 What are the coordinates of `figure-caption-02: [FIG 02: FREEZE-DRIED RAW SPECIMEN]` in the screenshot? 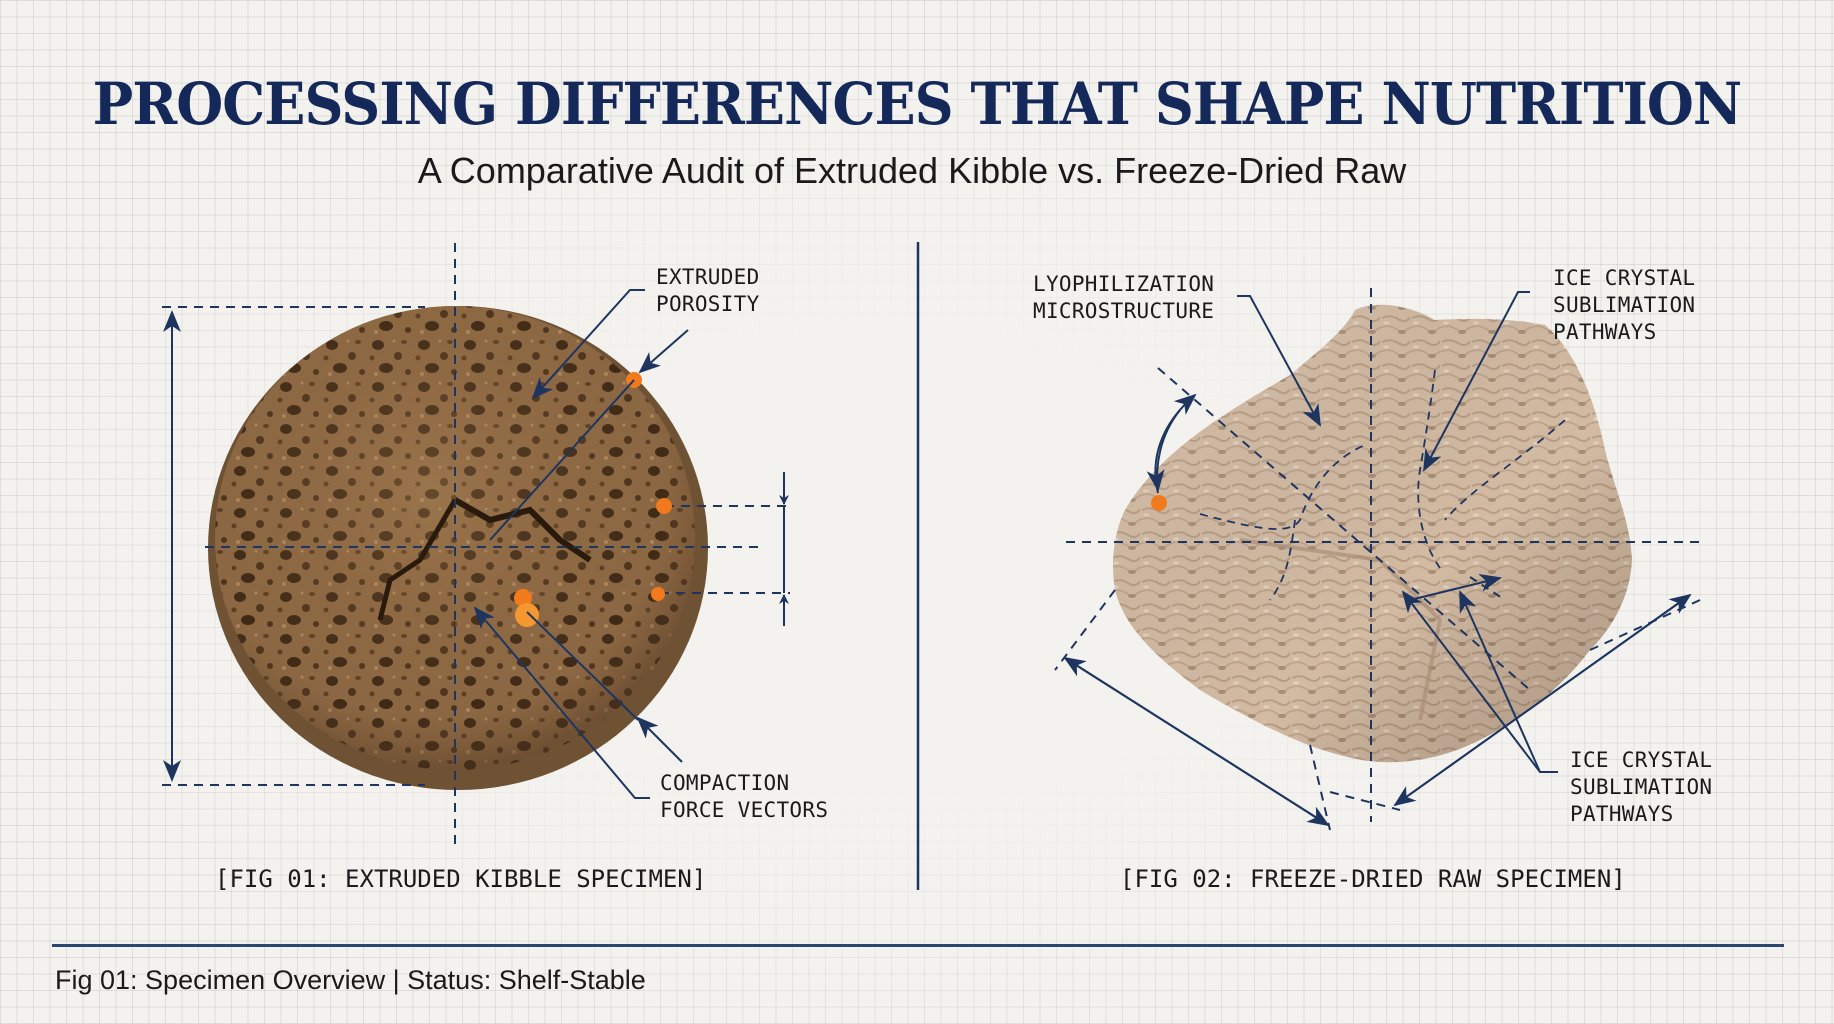 It's located at (1373, 879).